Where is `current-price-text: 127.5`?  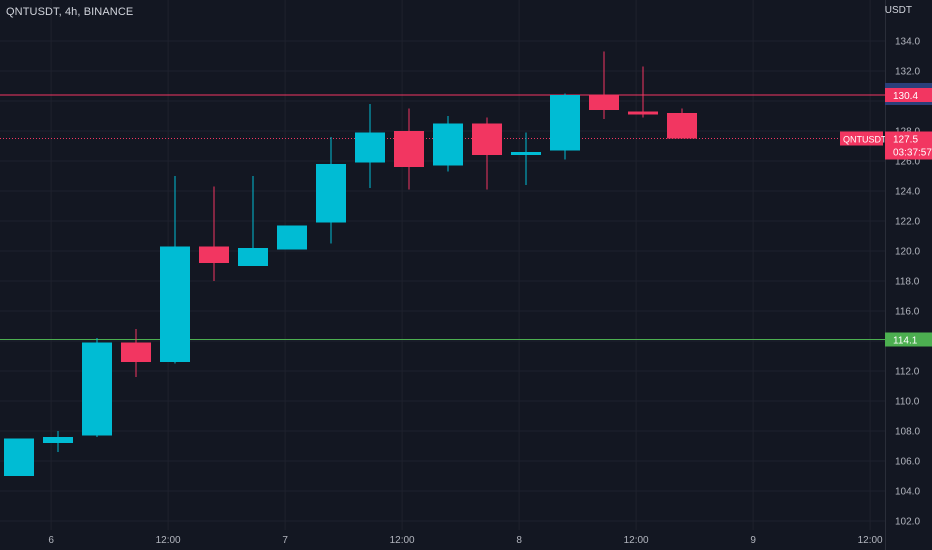
current-price-text: 127.5 is located at coordinates (905, 140).